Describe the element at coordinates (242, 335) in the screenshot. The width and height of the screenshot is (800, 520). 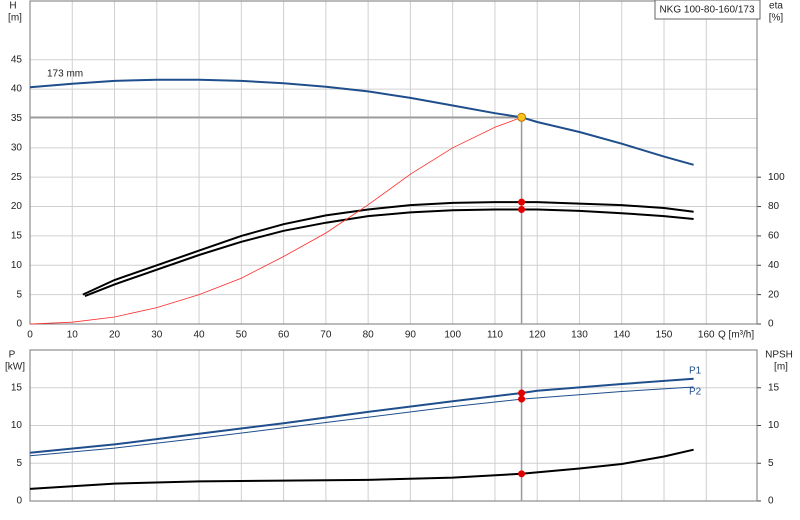
I see `x-tick-label: 50` at that location.